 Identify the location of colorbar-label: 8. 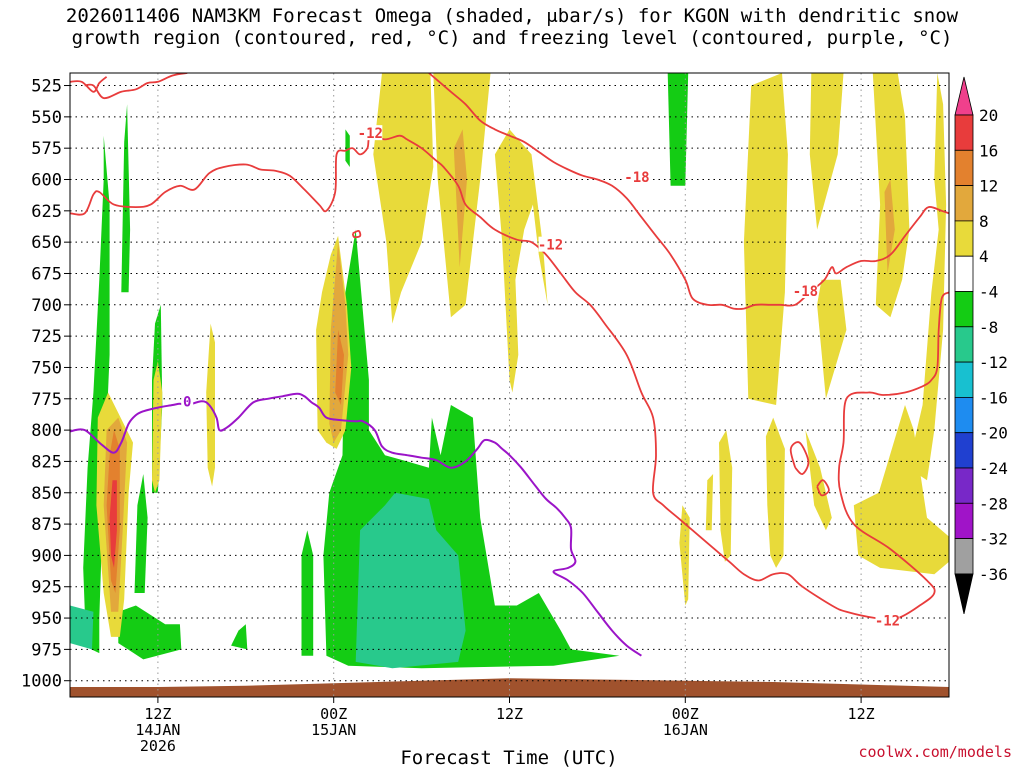
(984, 221).